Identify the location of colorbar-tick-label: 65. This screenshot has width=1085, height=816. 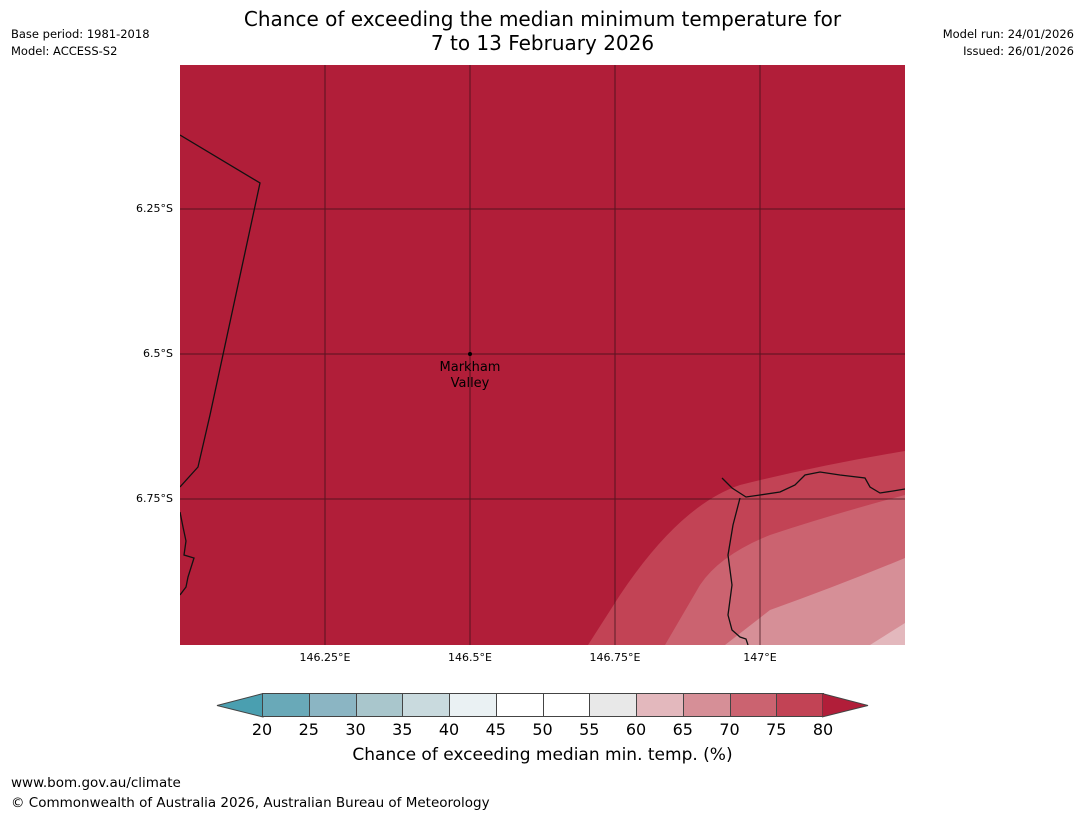
(682, 729).